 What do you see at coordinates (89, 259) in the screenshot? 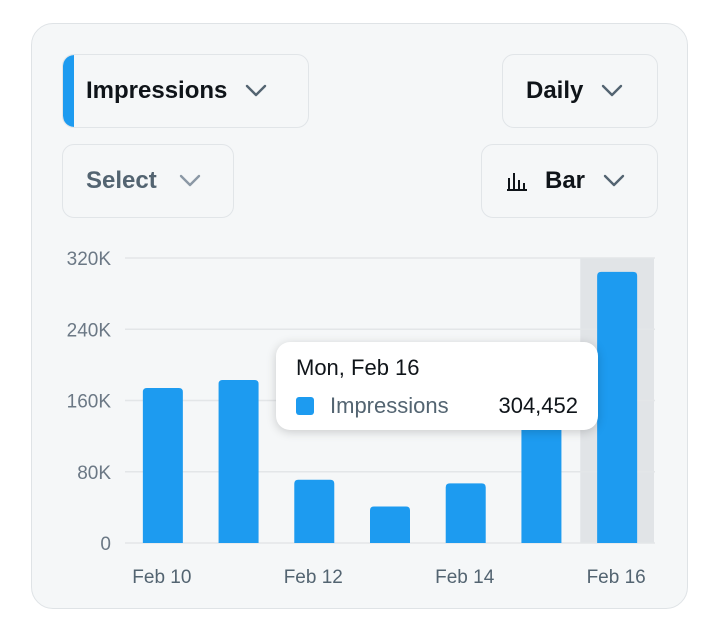
I see `y-tick-label: 320K` at bounding box center [89, 259].